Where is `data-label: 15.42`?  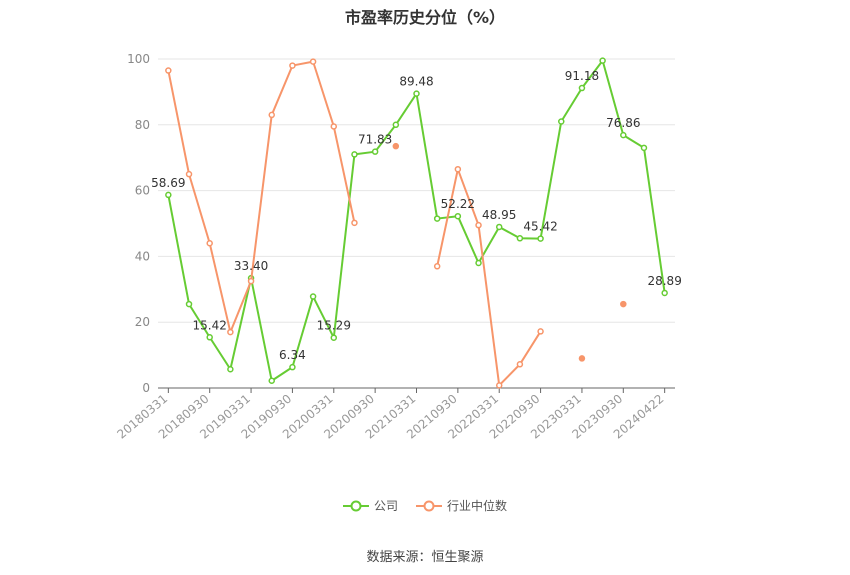
data-label: 15.42 is located at coordinates (210, 325).